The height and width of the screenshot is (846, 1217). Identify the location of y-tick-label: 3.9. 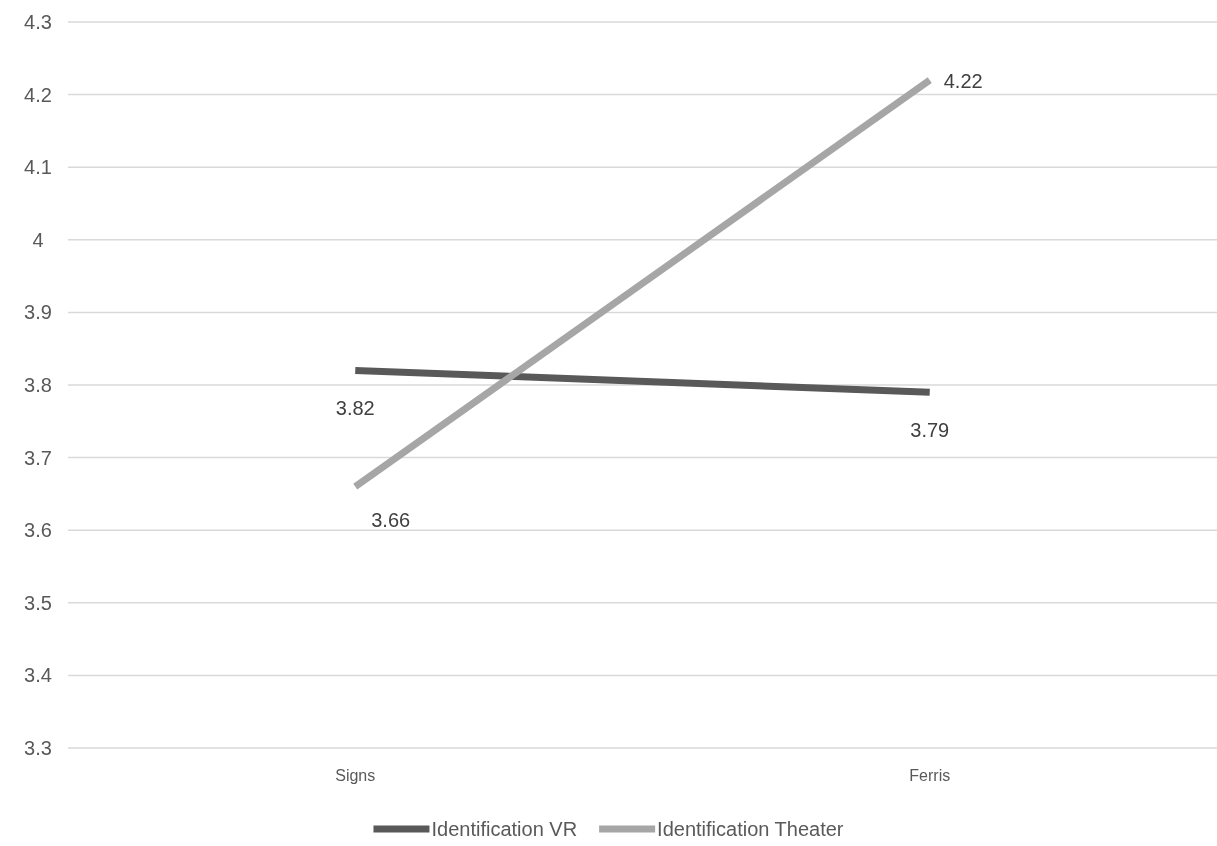
(38, 312).